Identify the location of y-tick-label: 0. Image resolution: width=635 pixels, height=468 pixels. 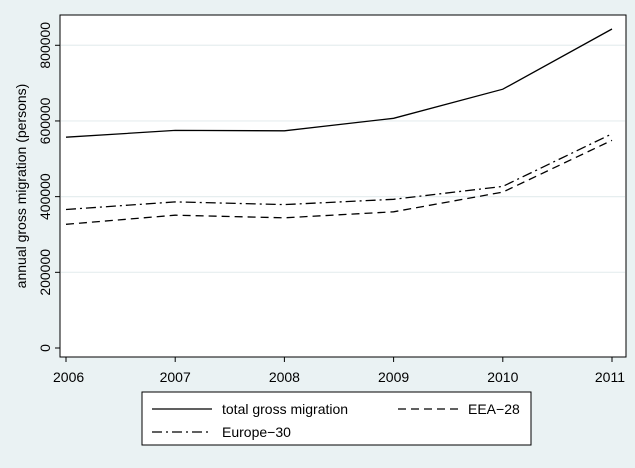
(45, 348).